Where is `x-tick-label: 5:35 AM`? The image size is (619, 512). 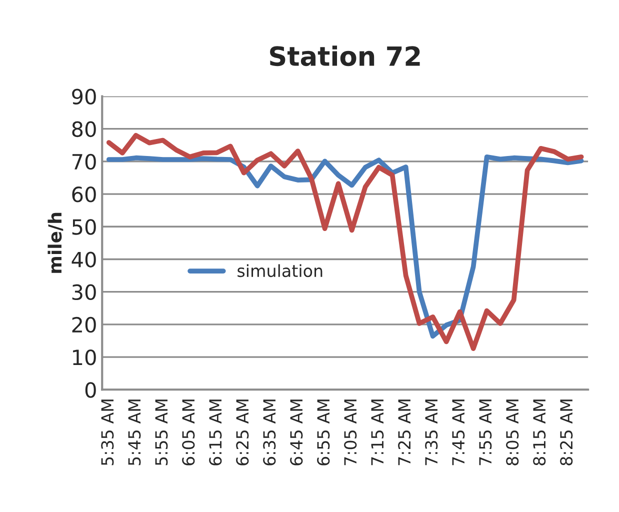 x-tick-label: 5:35 AM is located at coordinates (107, 433).